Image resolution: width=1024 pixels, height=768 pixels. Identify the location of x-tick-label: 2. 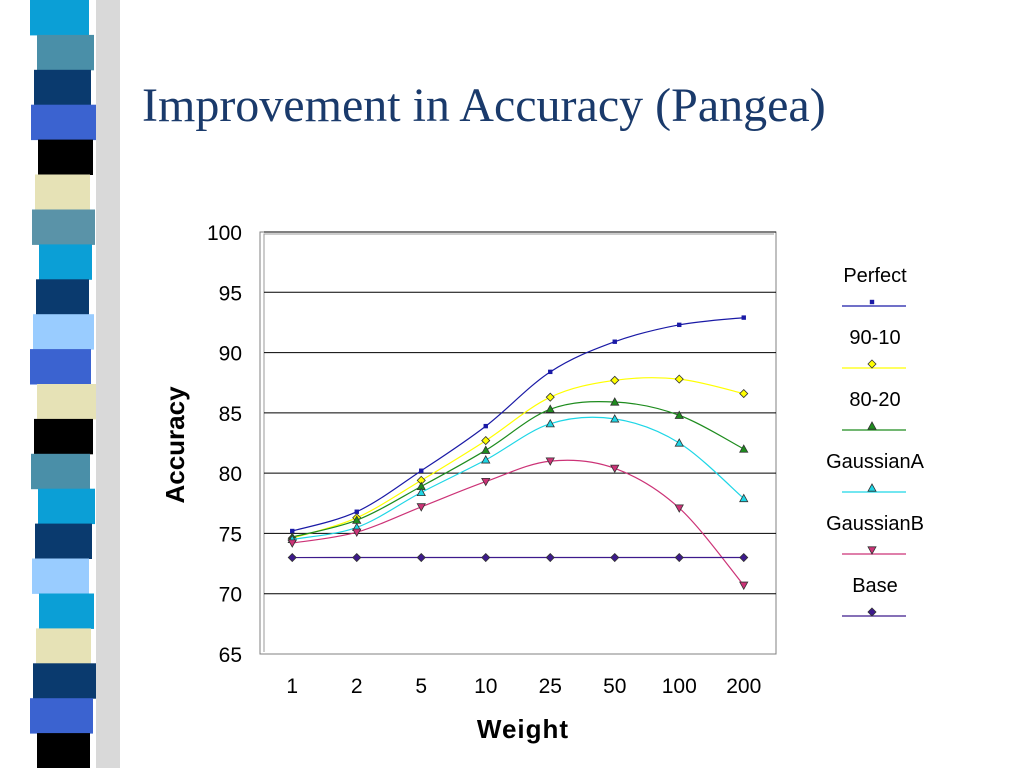
(357, 686).